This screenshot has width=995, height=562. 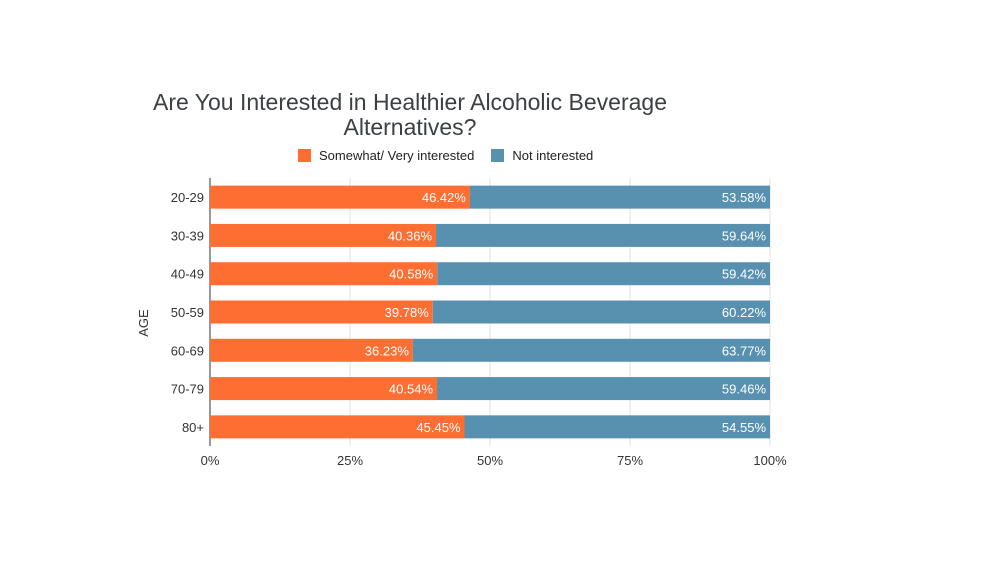 I want to click on legend-swatch-not-interested, so click(x=498, y=155).